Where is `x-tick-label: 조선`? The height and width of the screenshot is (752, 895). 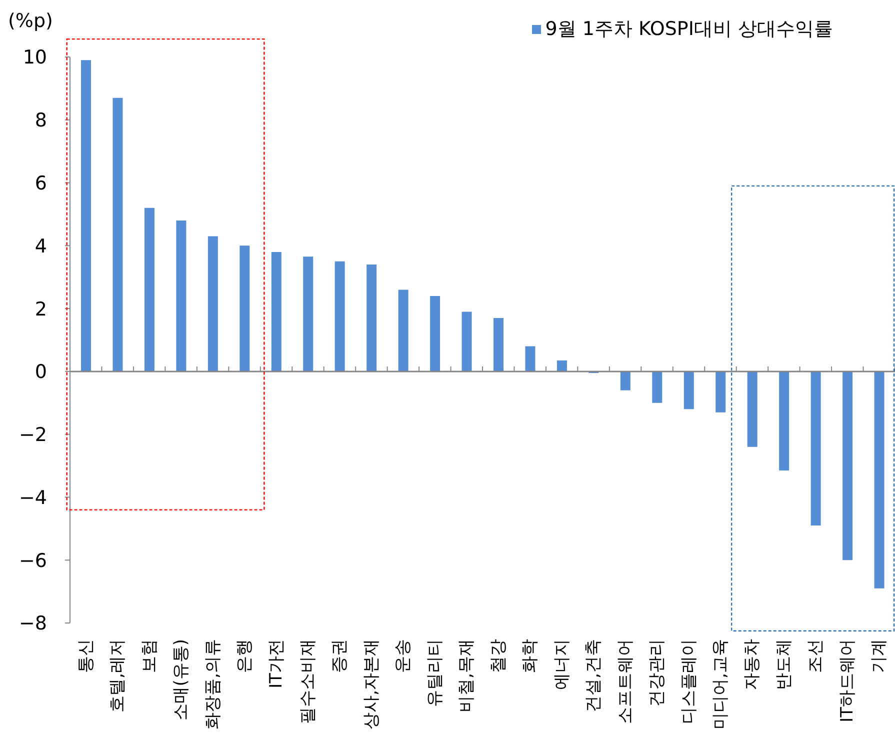 x-tick-label: 조선 is located at coordinates (816, 656).